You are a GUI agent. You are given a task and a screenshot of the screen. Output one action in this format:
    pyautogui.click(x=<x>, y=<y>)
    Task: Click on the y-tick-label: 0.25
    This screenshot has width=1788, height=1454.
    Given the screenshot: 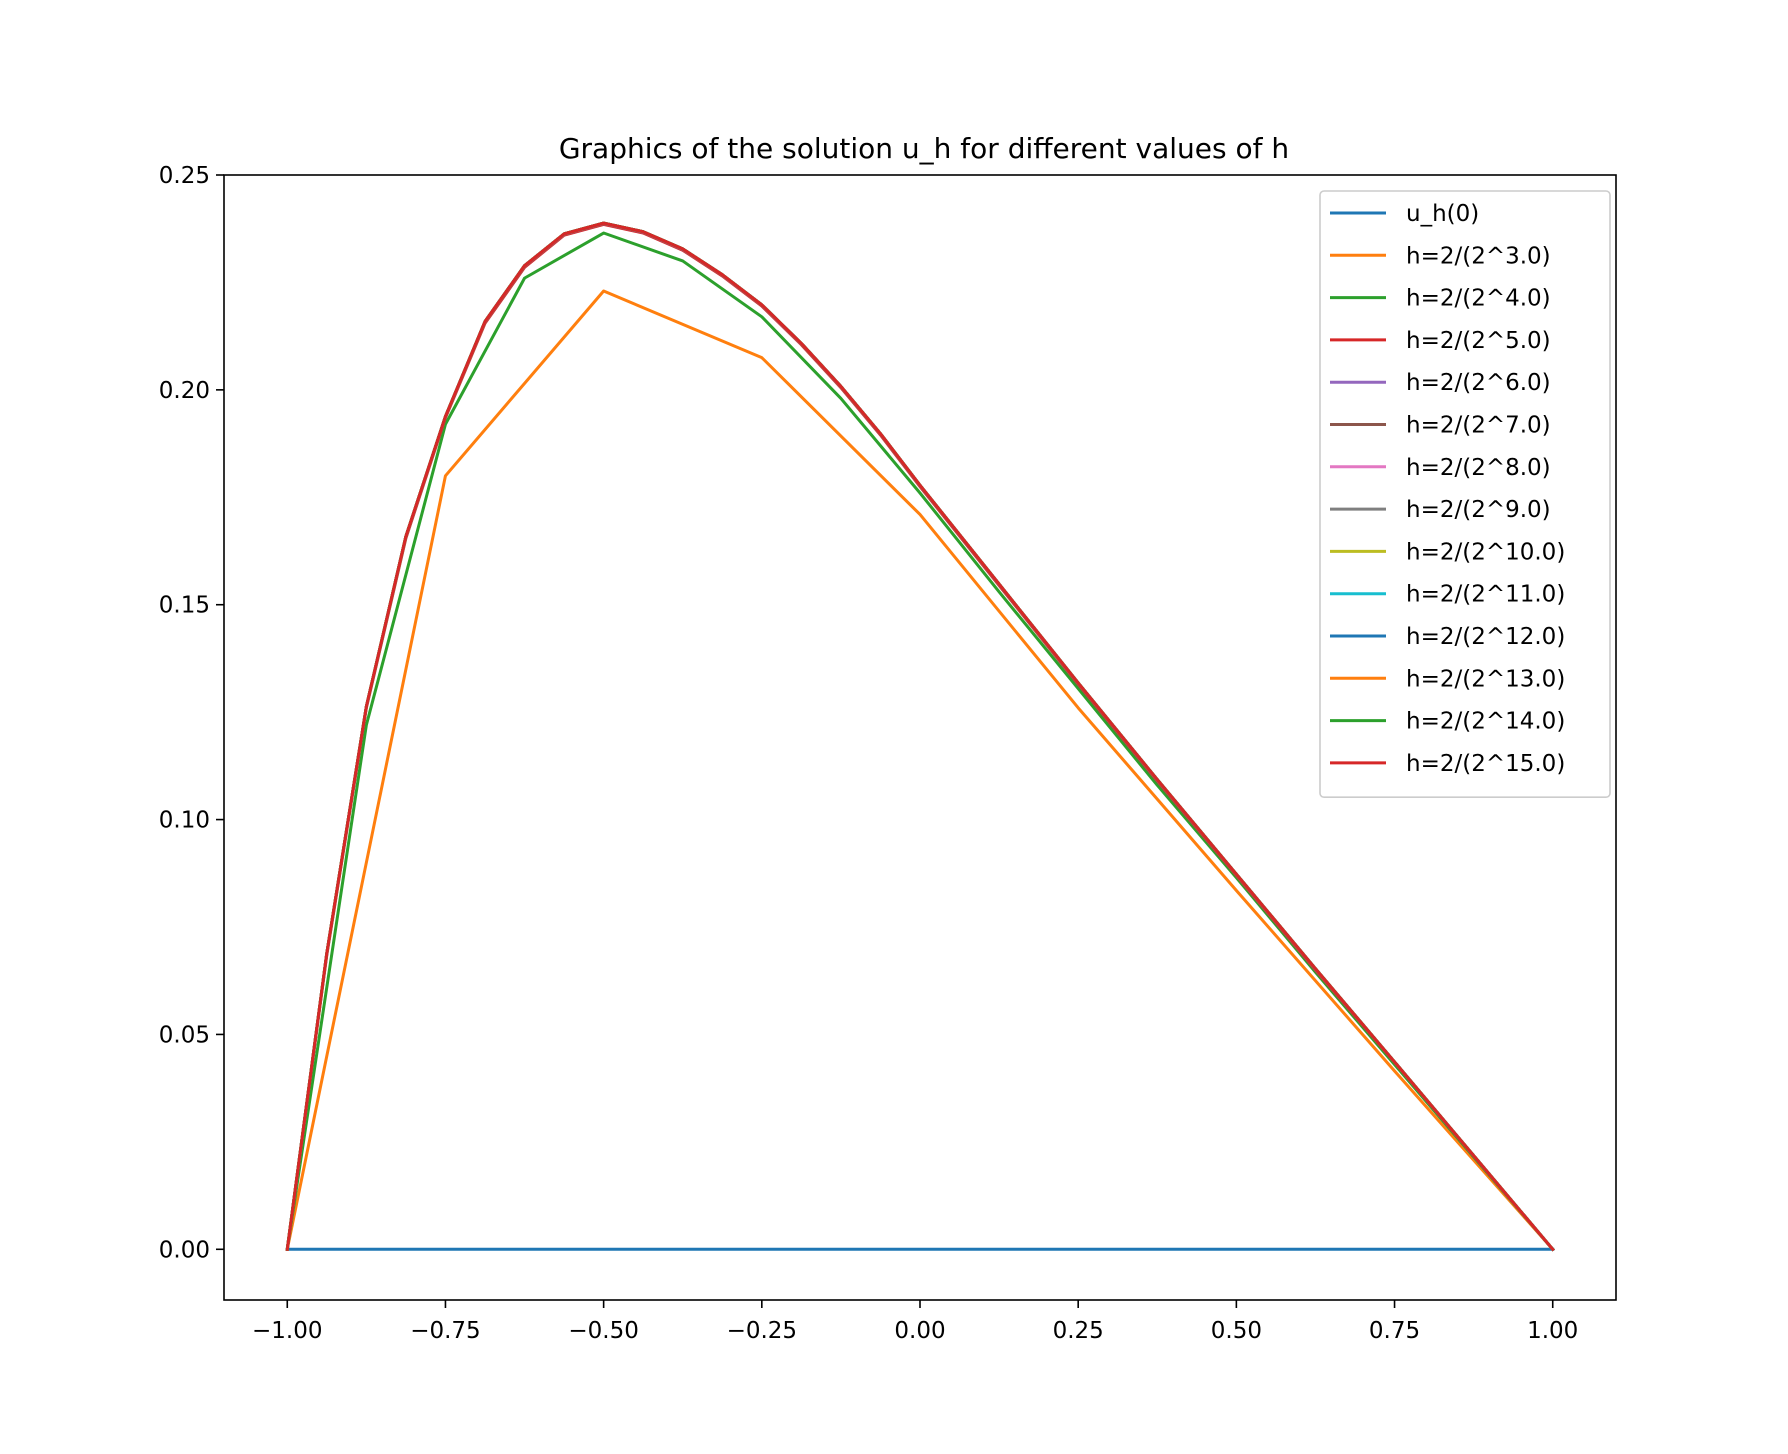 What is the action you would take?
    pyautogui.click(x=184, y=176)
    